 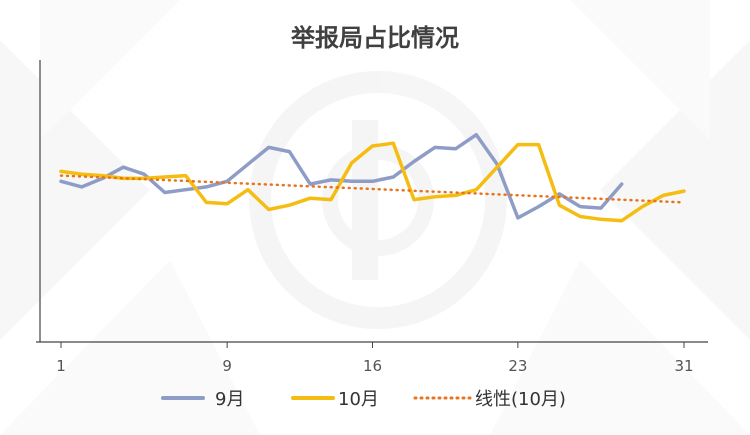 What do you see at coordinates (517, 366) in the screenshot?
I see `x-tick-label: 23` at bounding box center [517, 366].